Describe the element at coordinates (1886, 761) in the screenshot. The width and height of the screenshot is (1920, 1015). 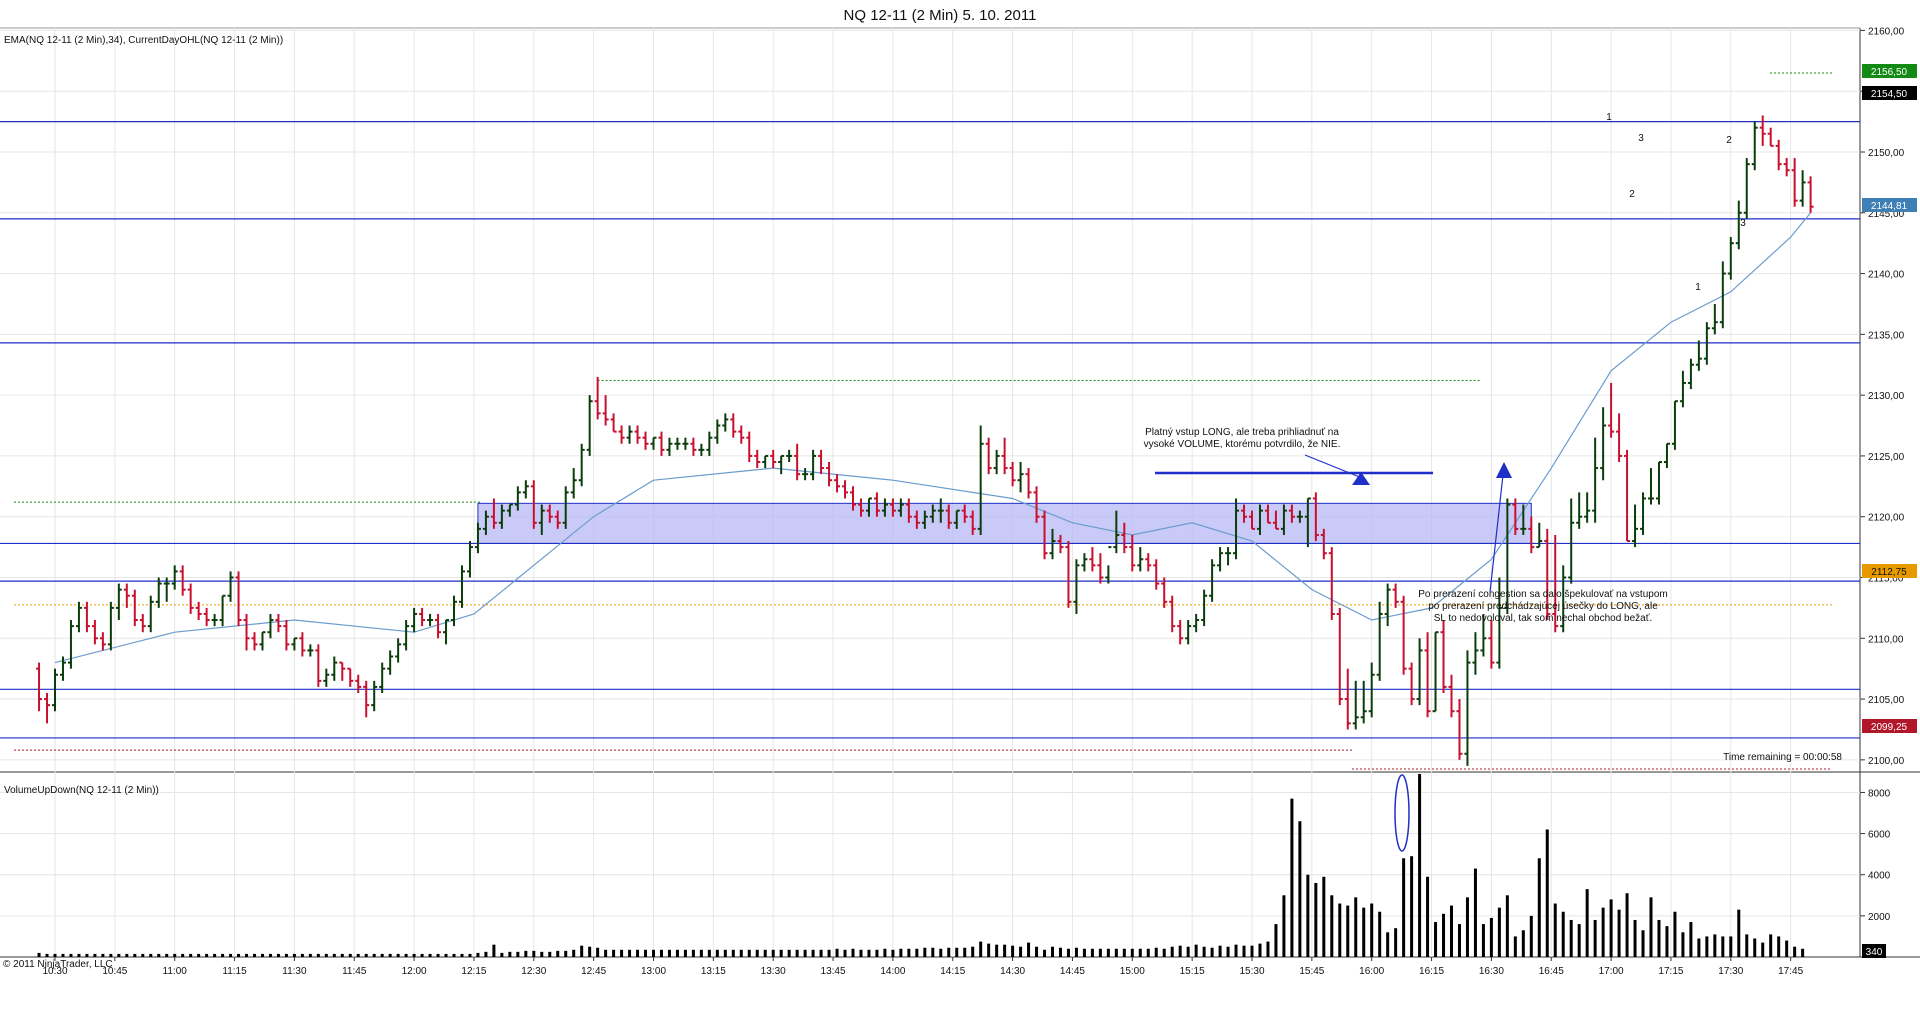
I see `y-tick-label: 2100,00` at that location.